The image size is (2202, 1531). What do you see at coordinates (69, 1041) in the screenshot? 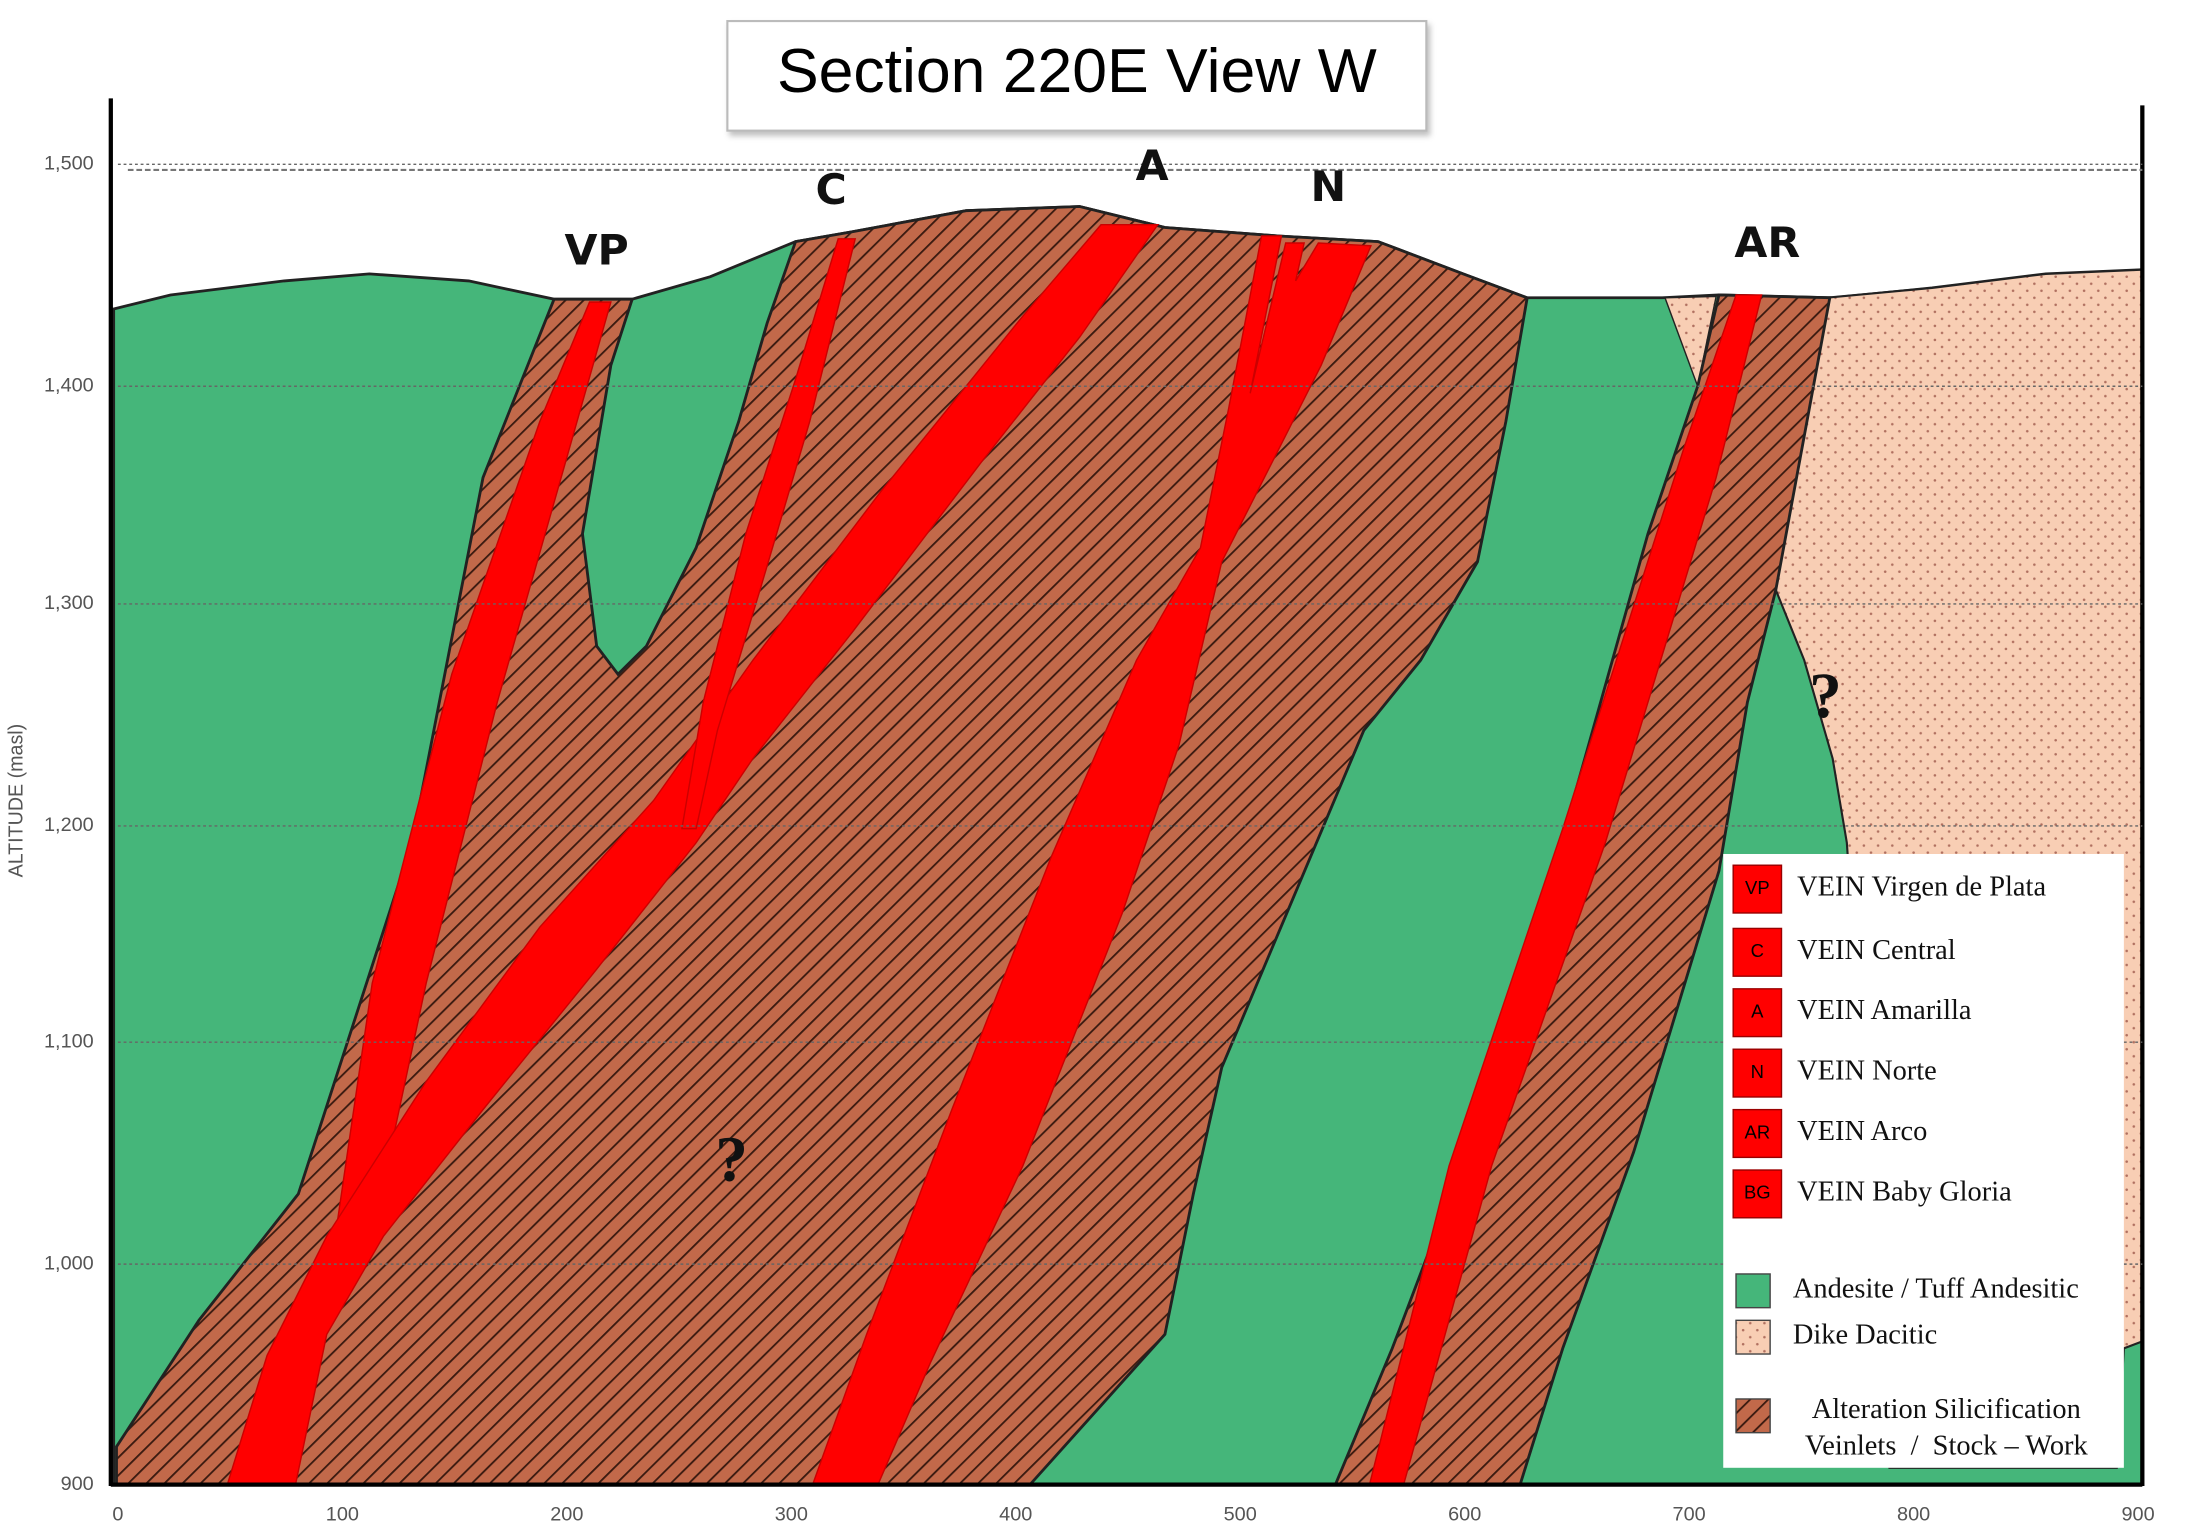
I see `y-tick-label: 1,100` at bounding box center [69, 1041].